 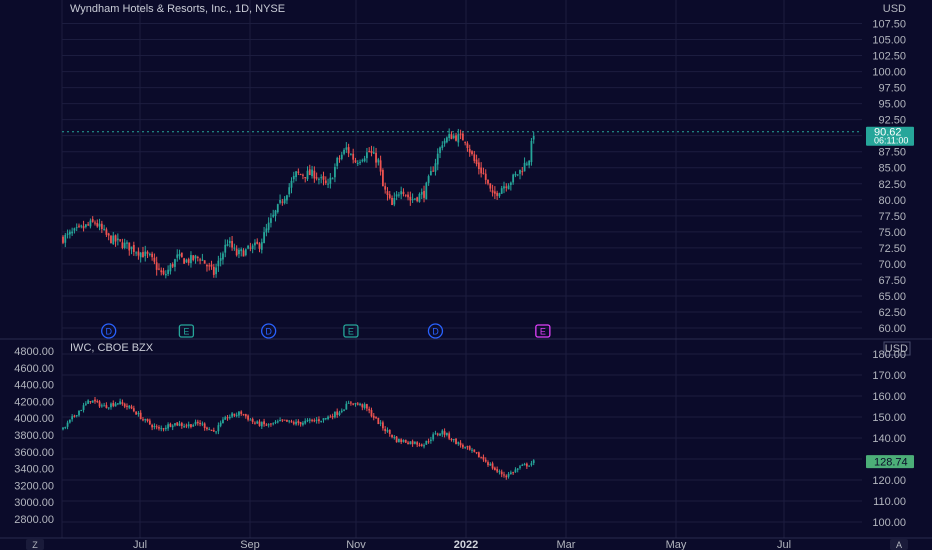 I want to click on last-price-value: 90.62, so click(x=888, y=133).